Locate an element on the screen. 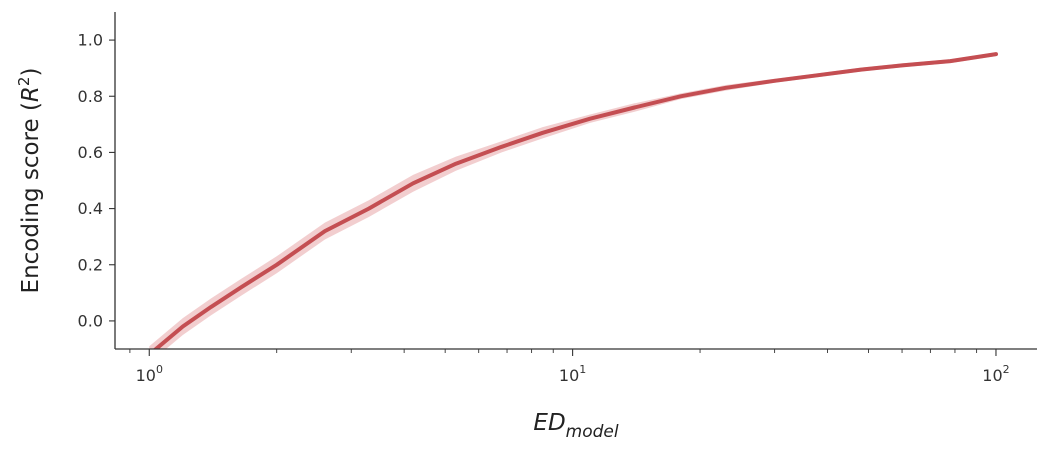  y-tick-label: 0.6 is located at coordinates (90, 152).